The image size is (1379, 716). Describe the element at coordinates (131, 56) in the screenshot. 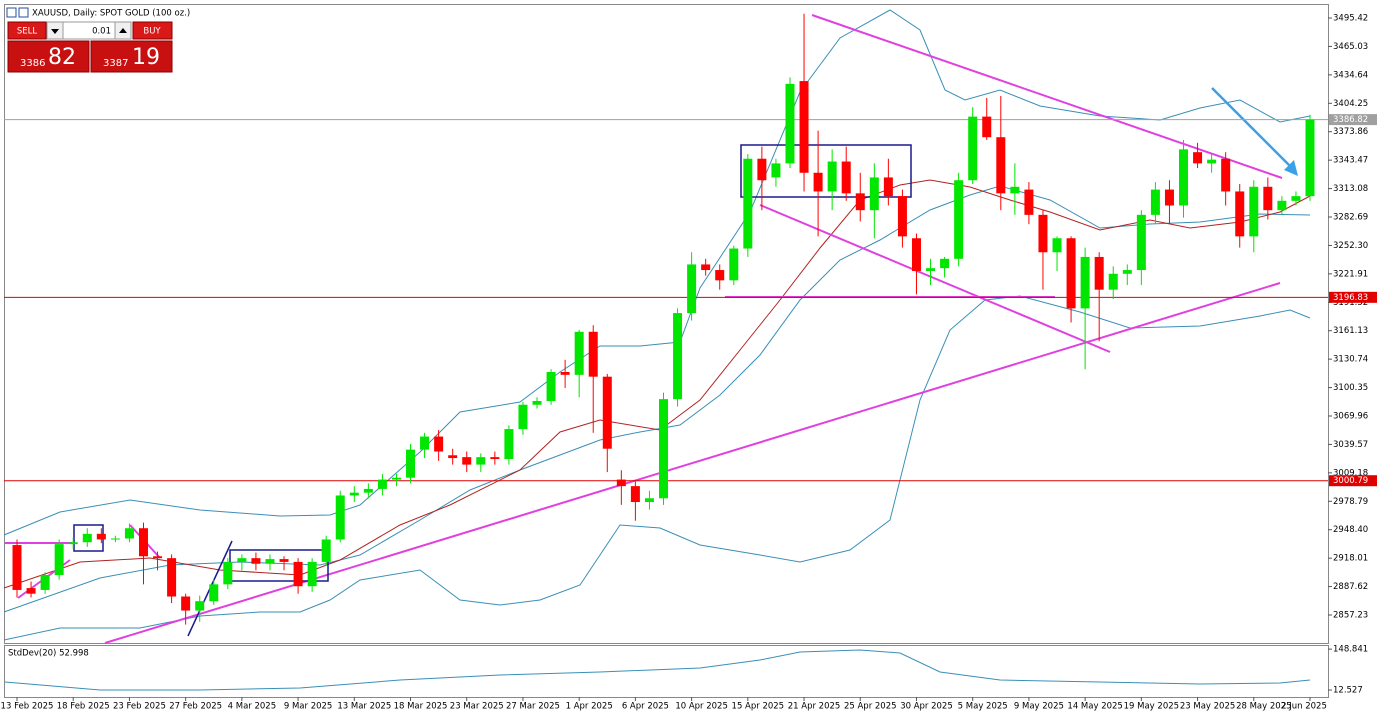

I see `buy-price` at that location.